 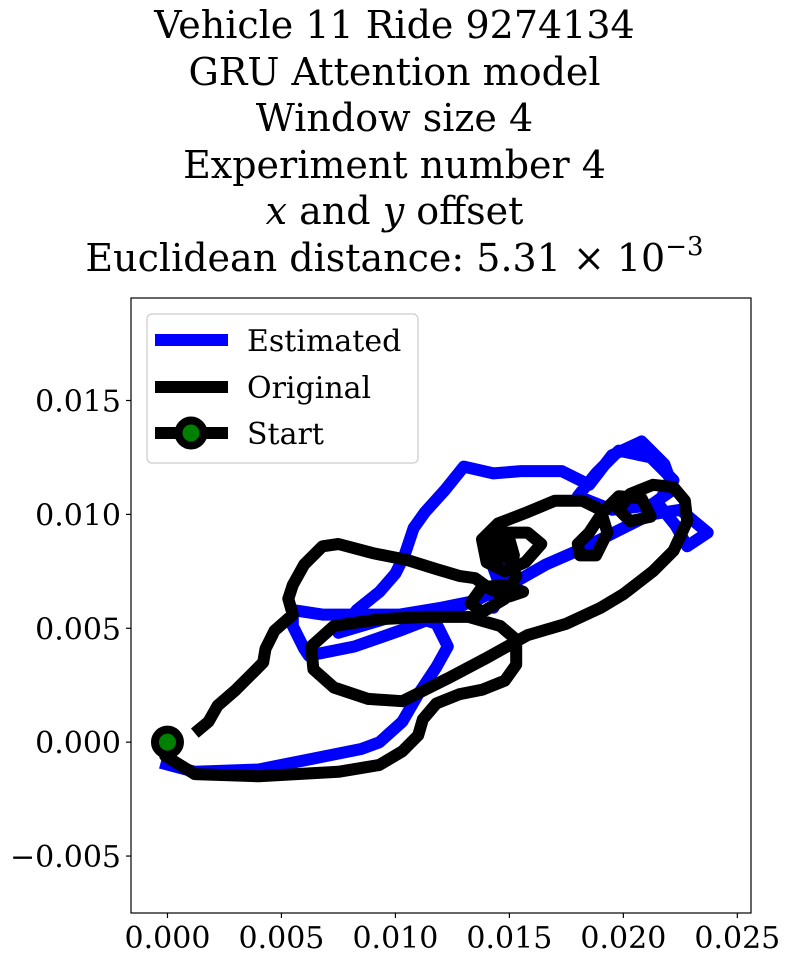 What do you see at coordinates (168, 938) in the screenshot?
I see `x-tick-label: 0.000` at bounding box center [168, 938].